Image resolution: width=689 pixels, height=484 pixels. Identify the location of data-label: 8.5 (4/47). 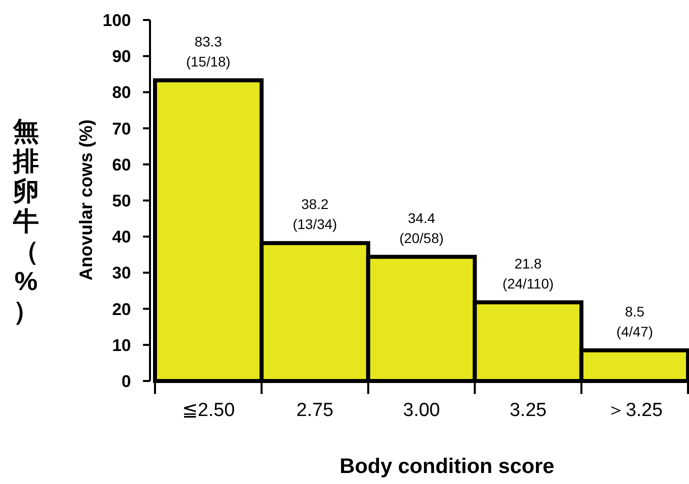
(634, 321).